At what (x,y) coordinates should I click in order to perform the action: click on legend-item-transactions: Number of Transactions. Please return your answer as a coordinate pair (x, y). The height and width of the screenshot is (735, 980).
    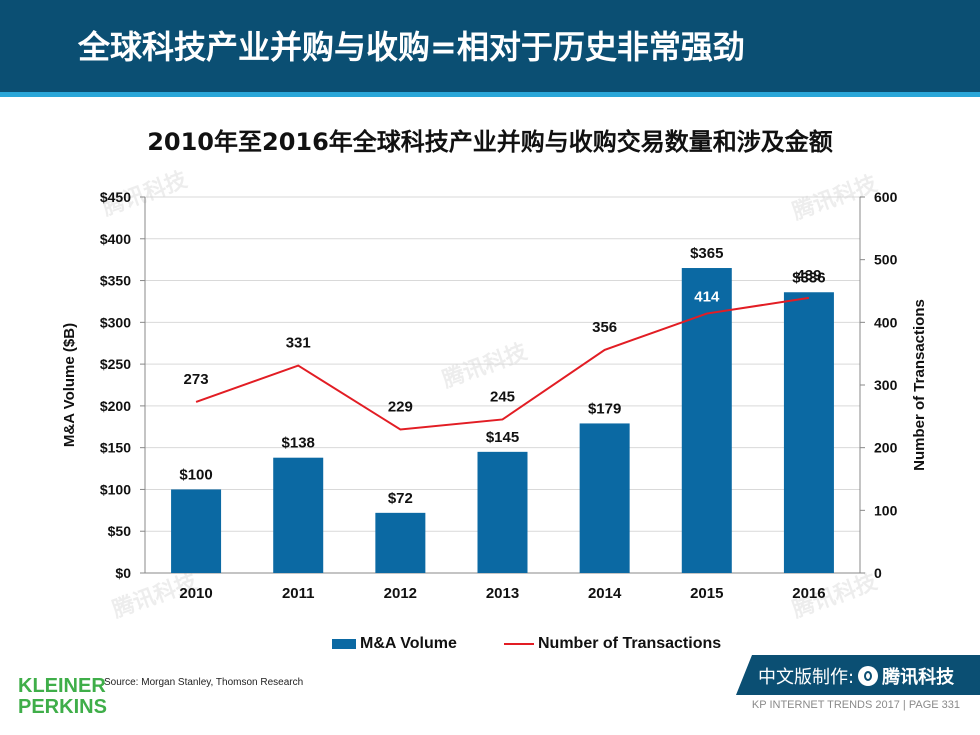
    Looking at the image, I should click on (612, 644).